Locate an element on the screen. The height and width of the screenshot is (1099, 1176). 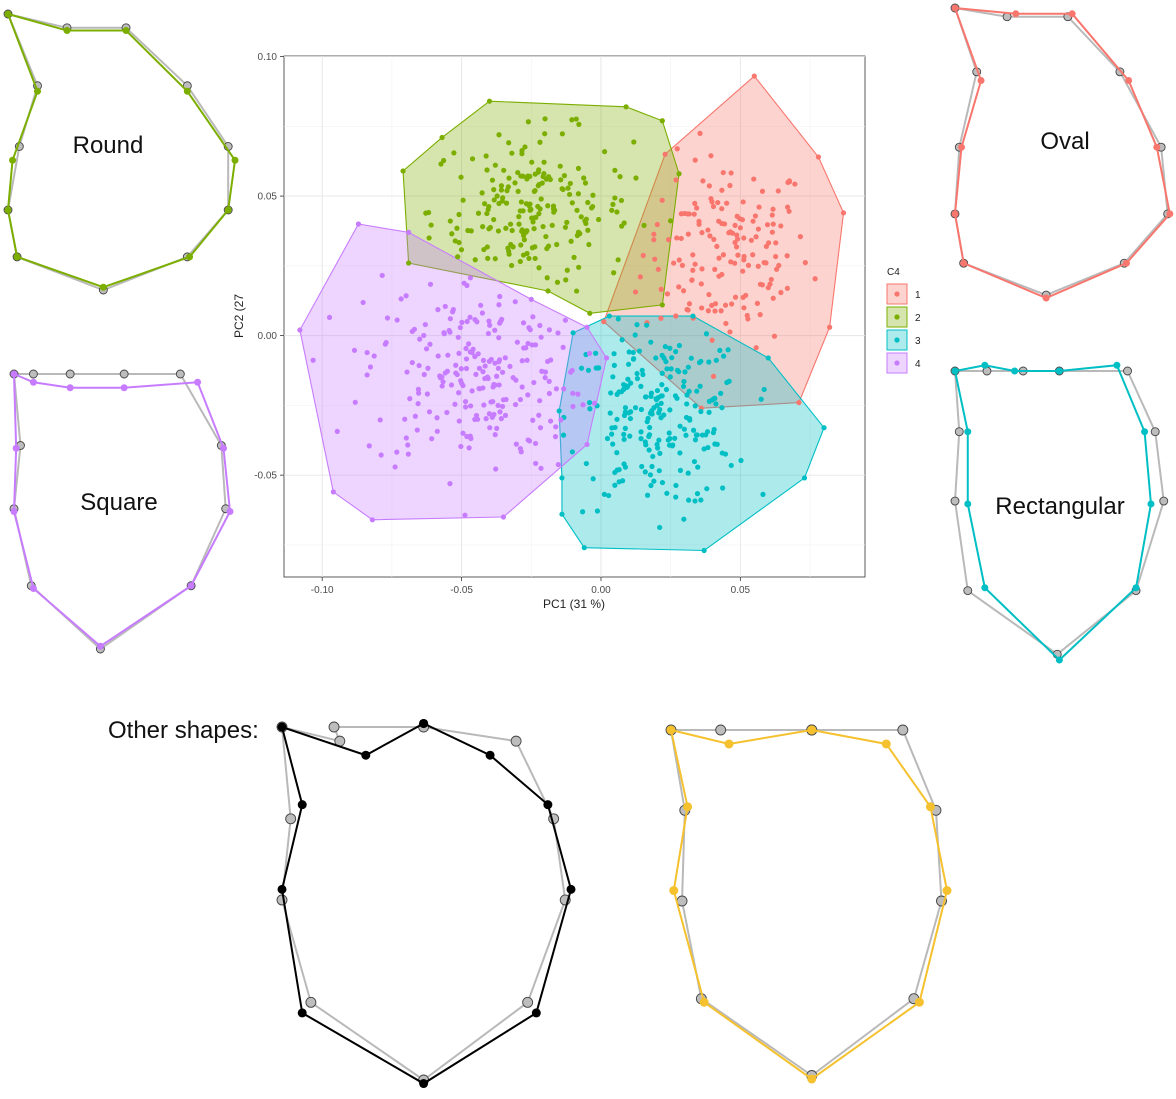
square-reference-landmark is located at coordinates (180, 374).